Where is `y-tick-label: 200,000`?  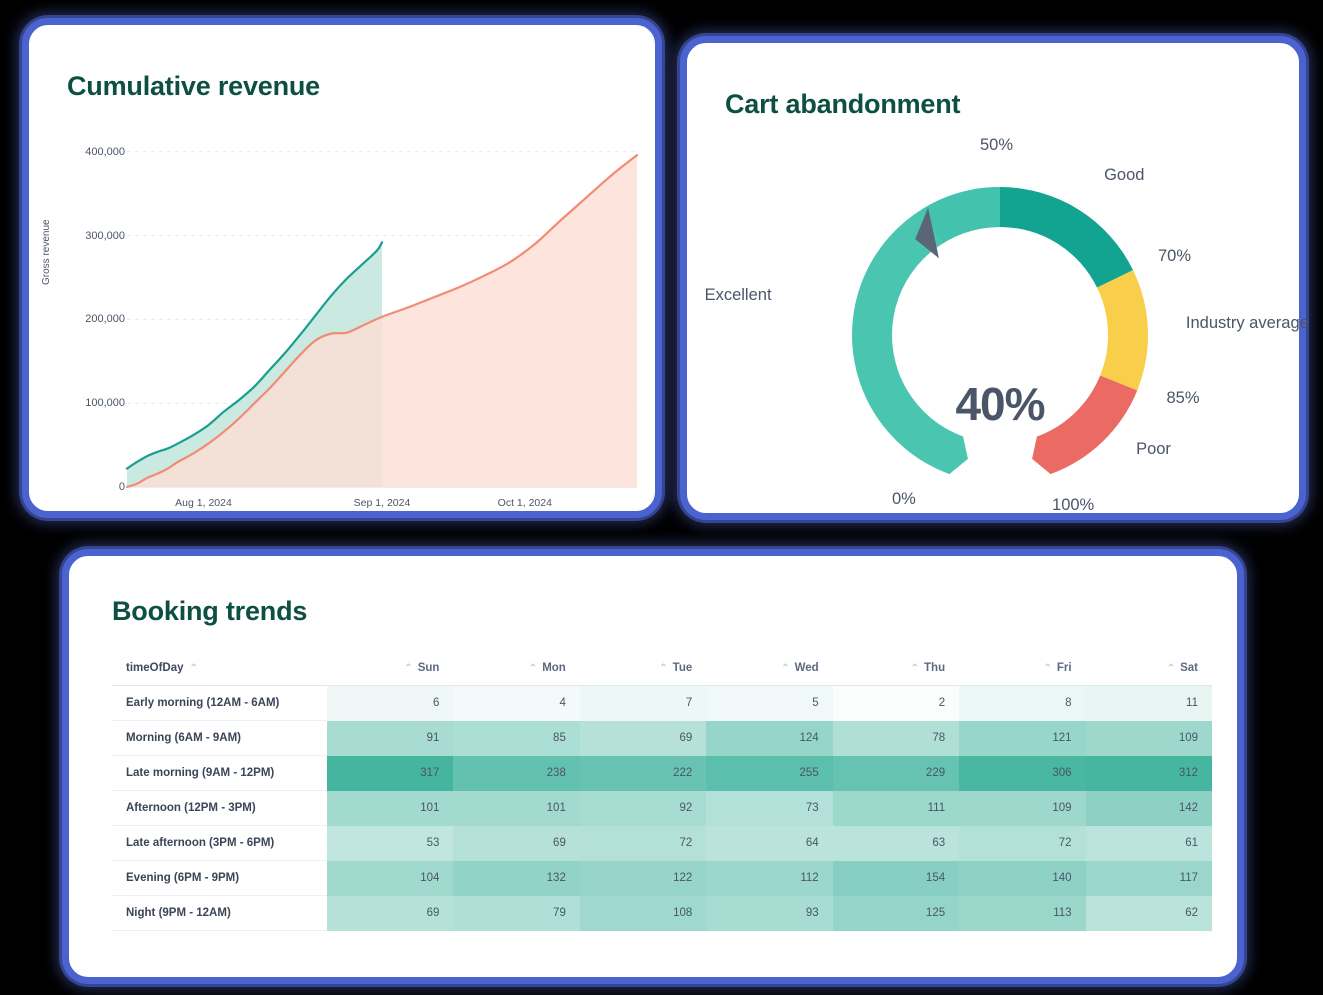 y-tick-label: 200,000 is located at coordinates (105, 319).